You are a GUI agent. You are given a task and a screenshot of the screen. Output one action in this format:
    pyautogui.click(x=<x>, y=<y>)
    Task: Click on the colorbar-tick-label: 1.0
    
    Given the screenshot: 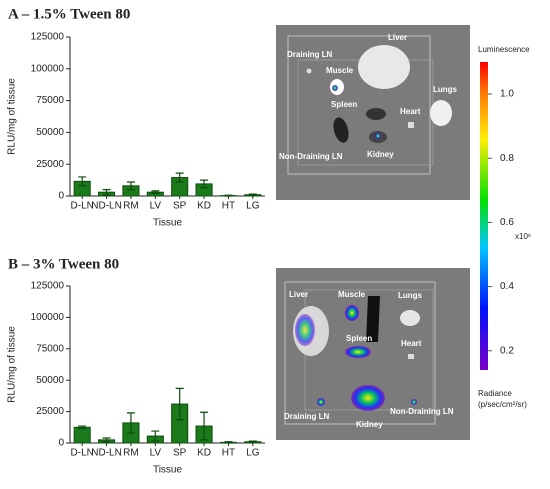 What is the action you would take?
    pyautogui.click(x=507, y=94)
    